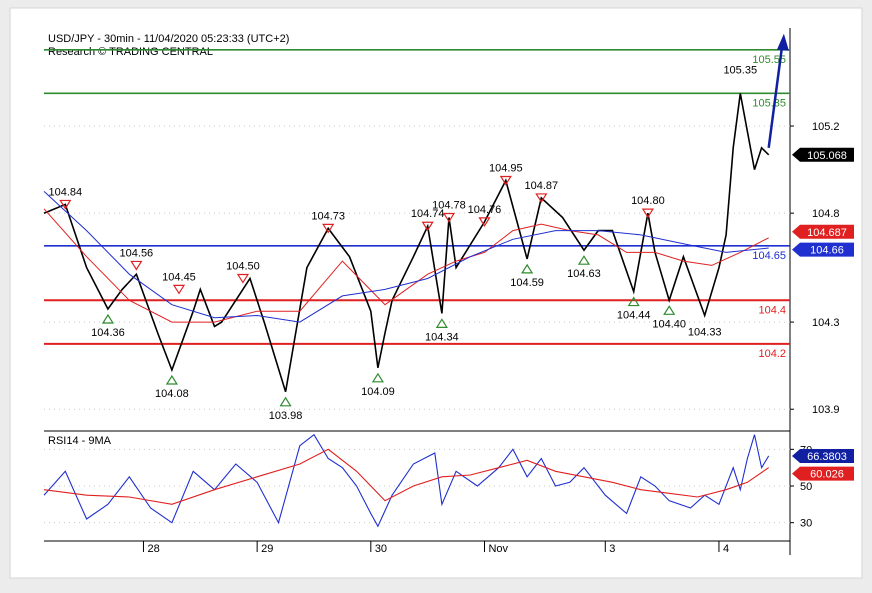 Image resolution: width=872 pixels, height=593 pixels. I want to click on rsi-title: RSI14 - 9MA, so click(80, 441).